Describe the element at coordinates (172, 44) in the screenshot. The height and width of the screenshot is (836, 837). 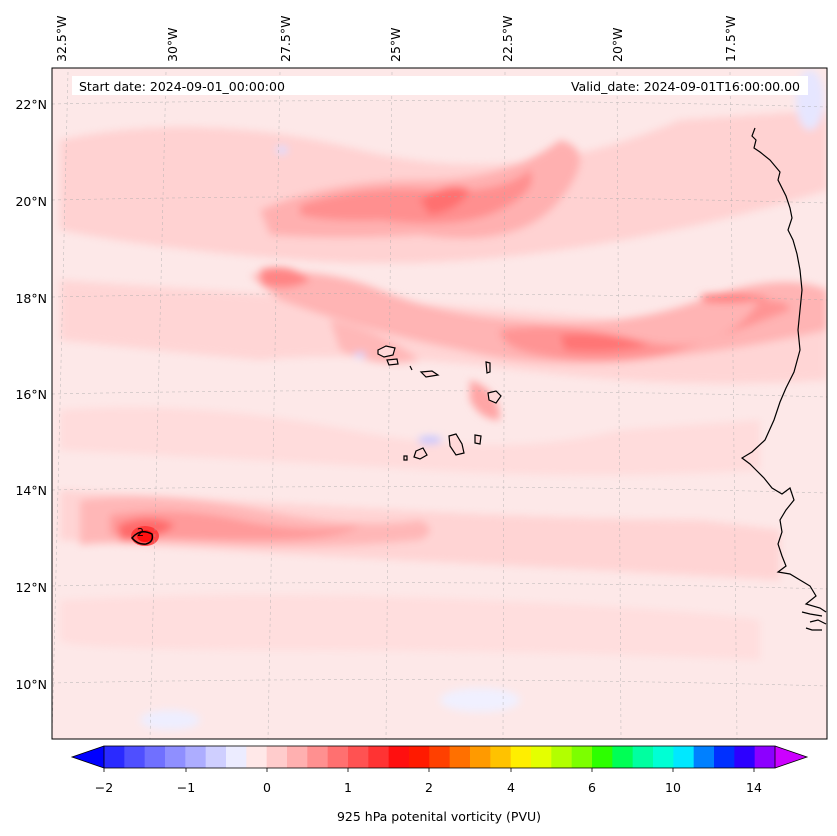
I see `lon-label: 30°W` at that location.